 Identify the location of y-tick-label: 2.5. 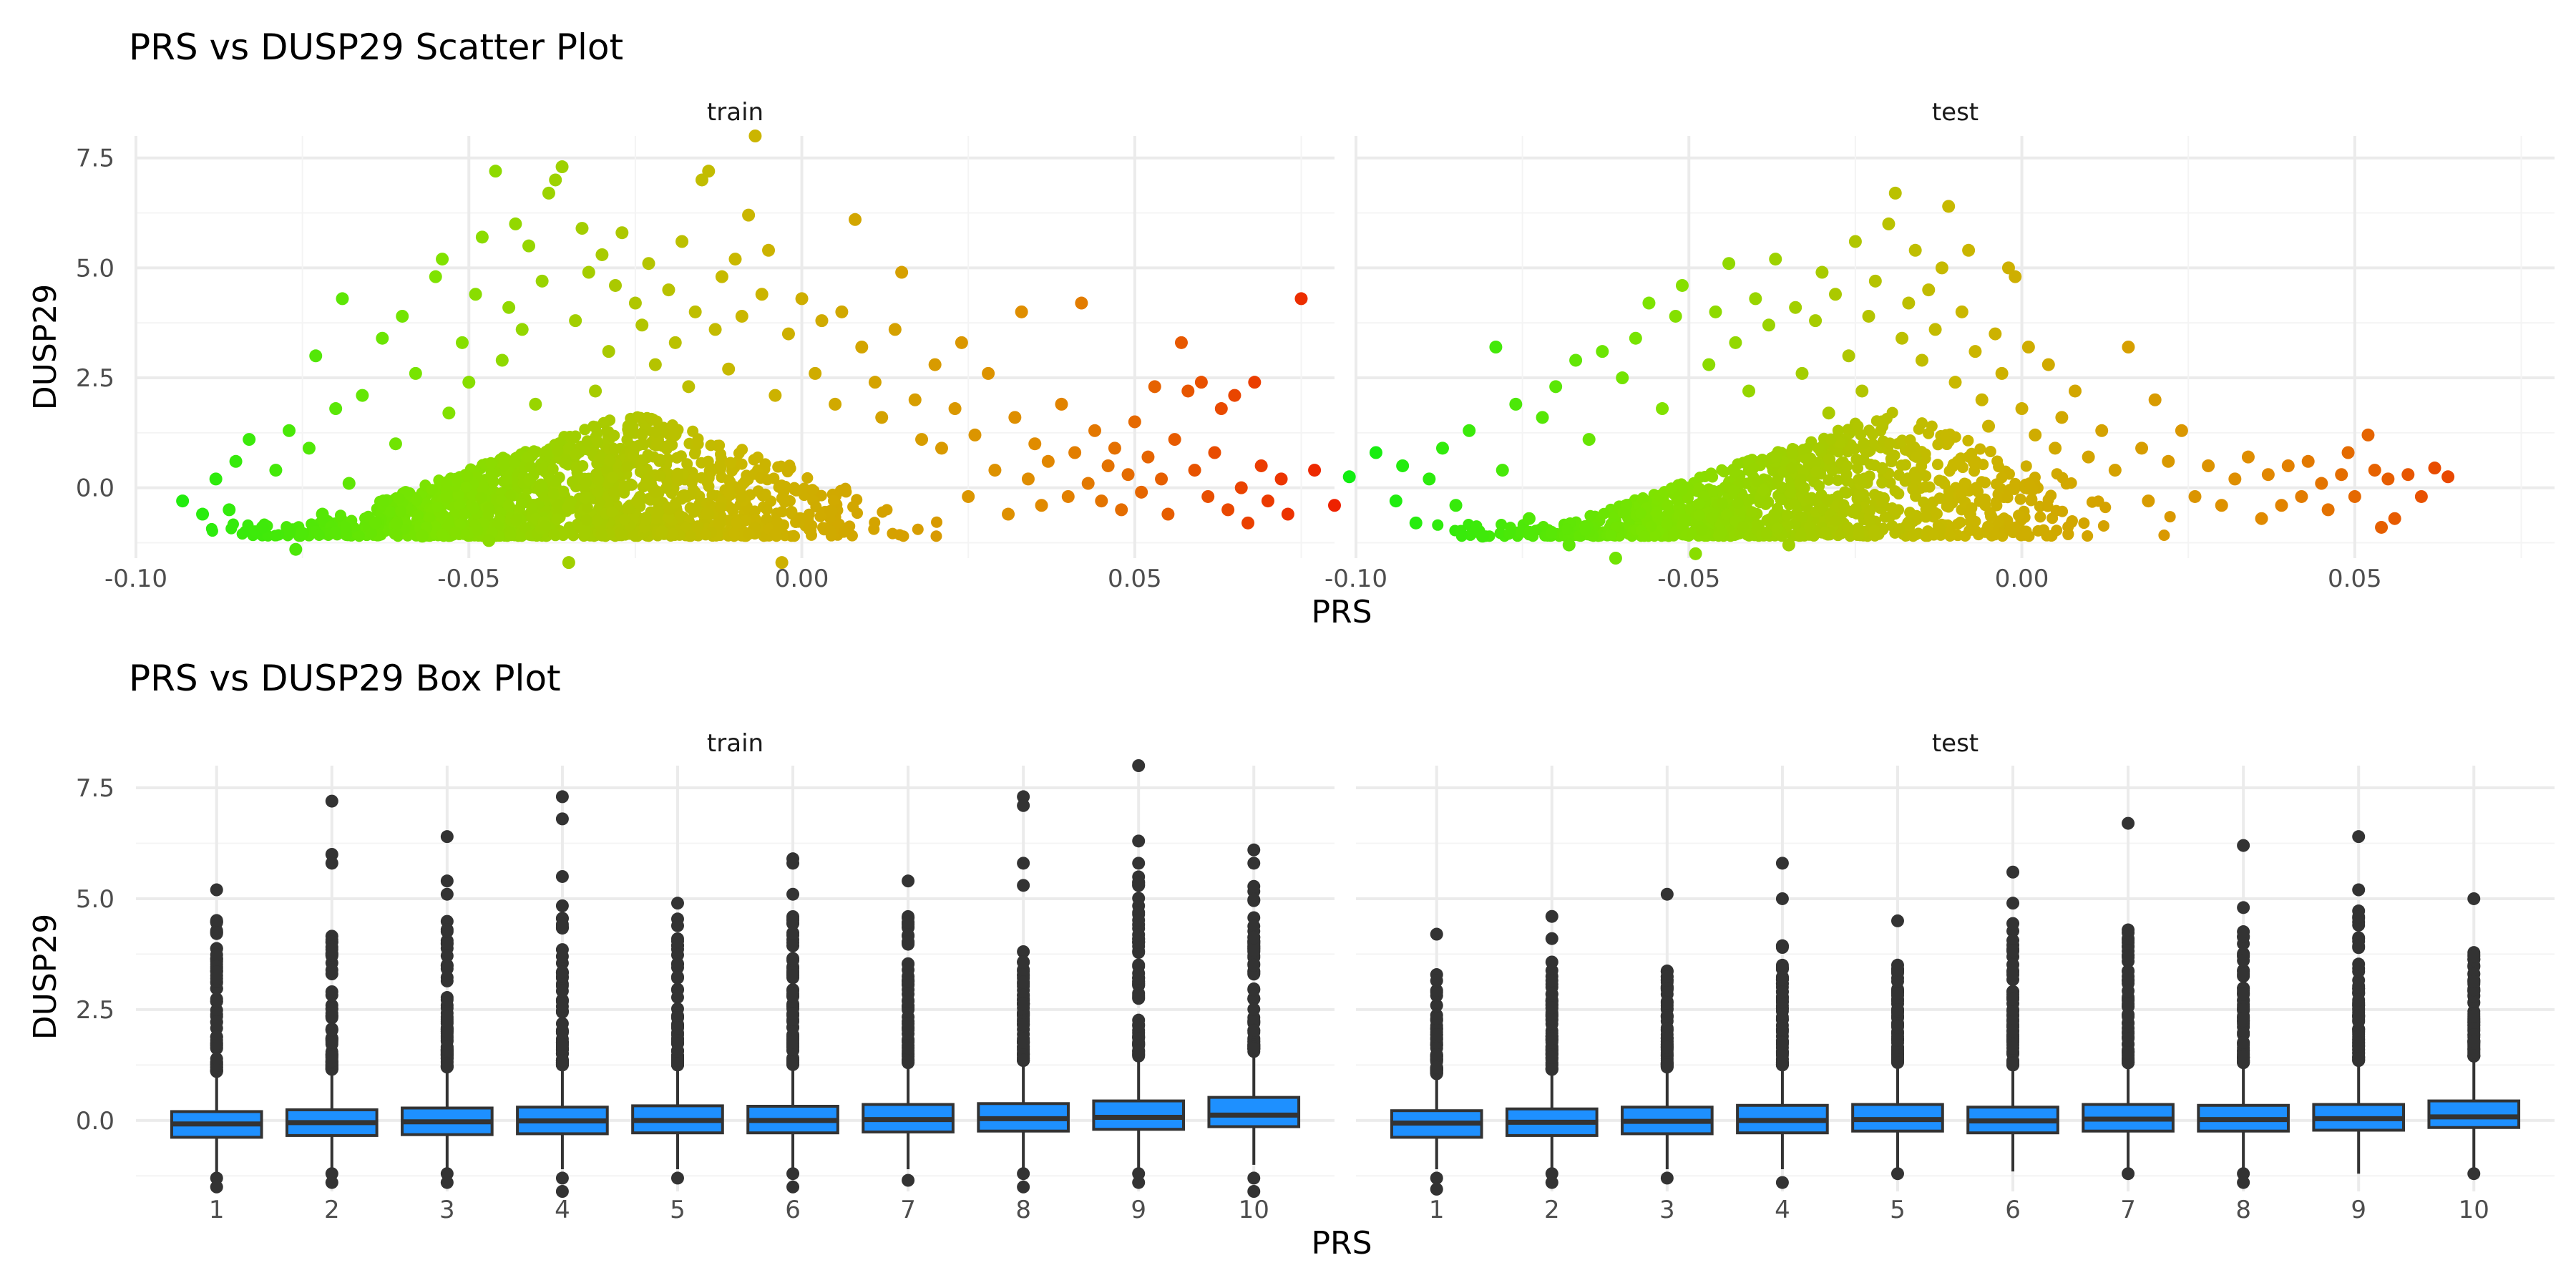
(95, 378).